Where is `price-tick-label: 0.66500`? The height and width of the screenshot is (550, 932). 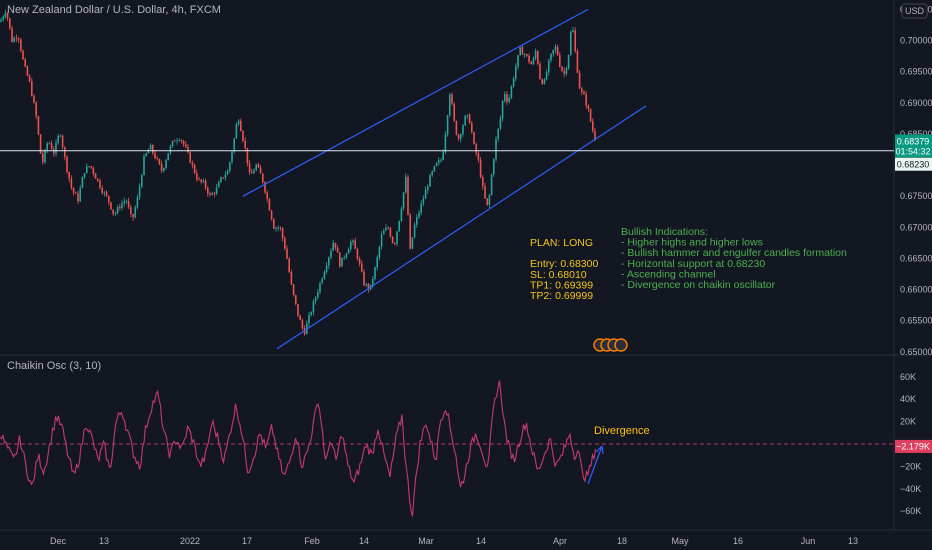
price-tick-label: 0.66500 is located at coordinates (916, 258).